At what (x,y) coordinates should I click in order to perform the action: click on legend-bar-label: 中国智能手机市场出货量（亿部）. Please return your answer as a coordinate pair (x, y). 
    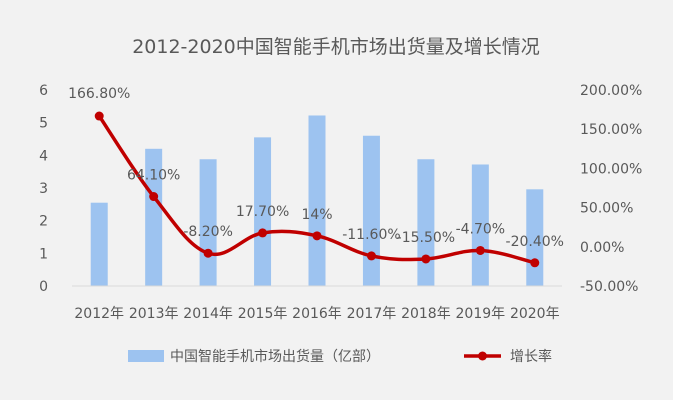
    Looking at the image, I should click on (275, 356).